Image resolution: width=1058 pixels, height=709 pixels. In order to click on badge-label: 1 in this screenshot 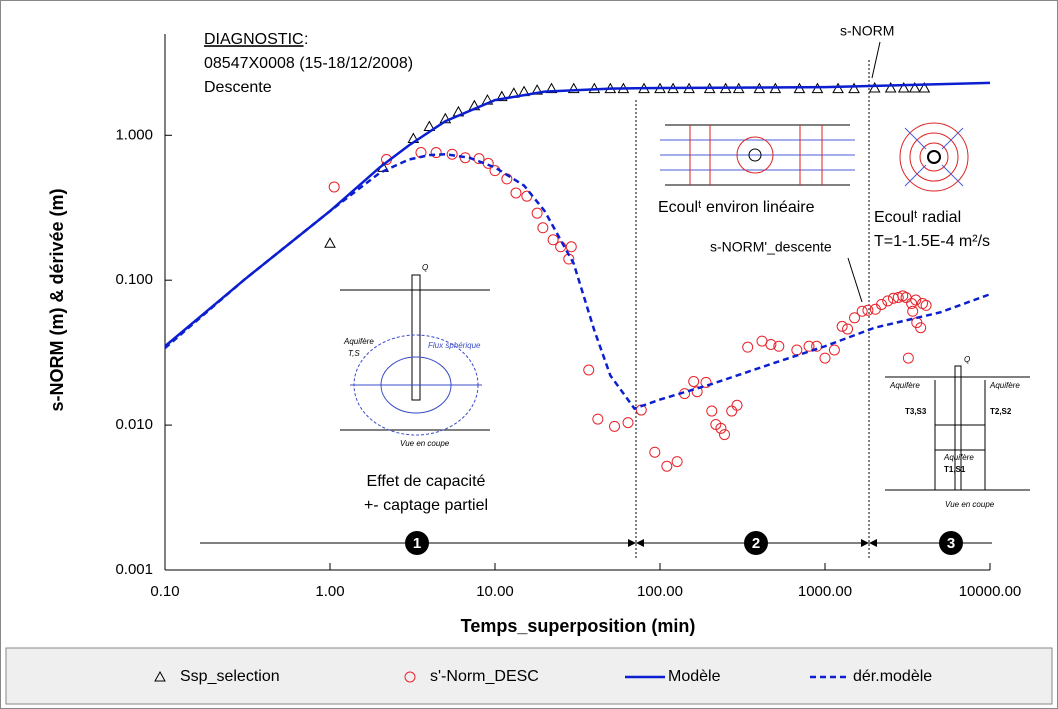, I will do `click(417, 543)`.